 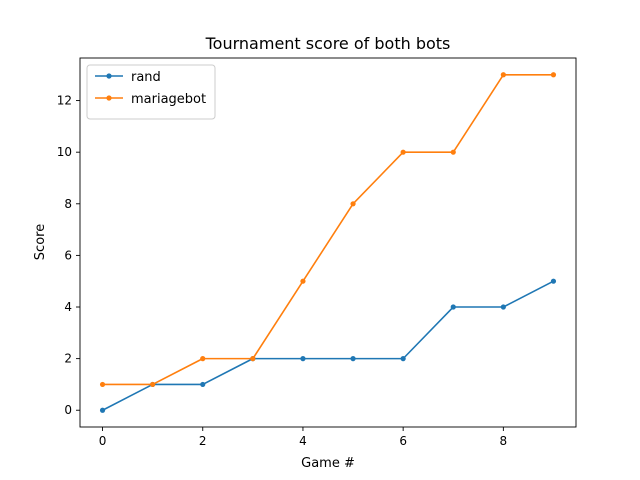 I want to click on x-axis-label: Game #, so click(x=328, y=463).